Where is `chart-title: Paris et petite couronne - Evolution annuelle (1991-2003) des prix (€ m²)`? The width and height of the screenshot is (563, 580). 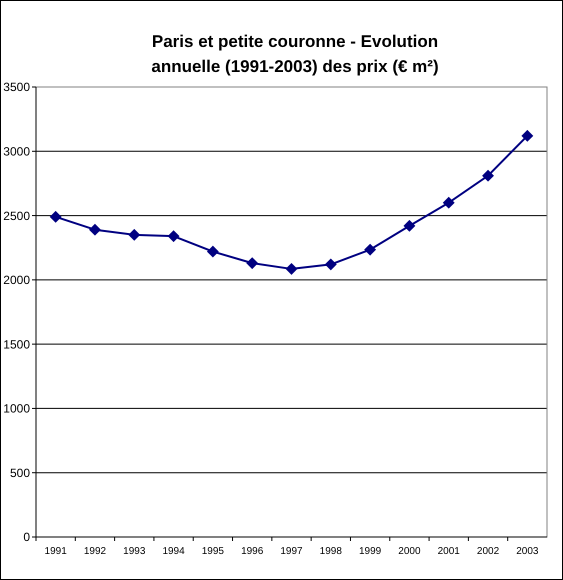
chart-title: Paris et petite couronne - Evolution annuelle (1991-2003) des prix (€ m²) is located at coordinates (295, 54).